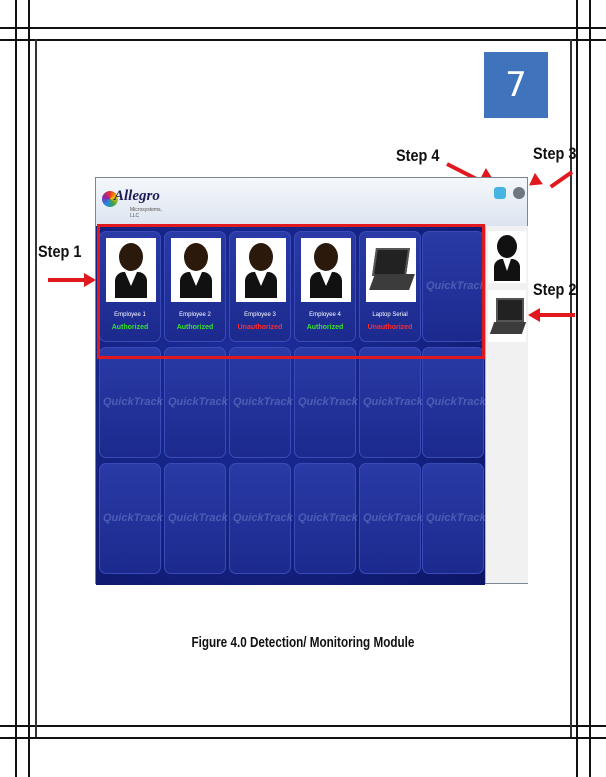 The image size is (606, 777). I want to click on page-number-badge: 7, so click(516, 85).